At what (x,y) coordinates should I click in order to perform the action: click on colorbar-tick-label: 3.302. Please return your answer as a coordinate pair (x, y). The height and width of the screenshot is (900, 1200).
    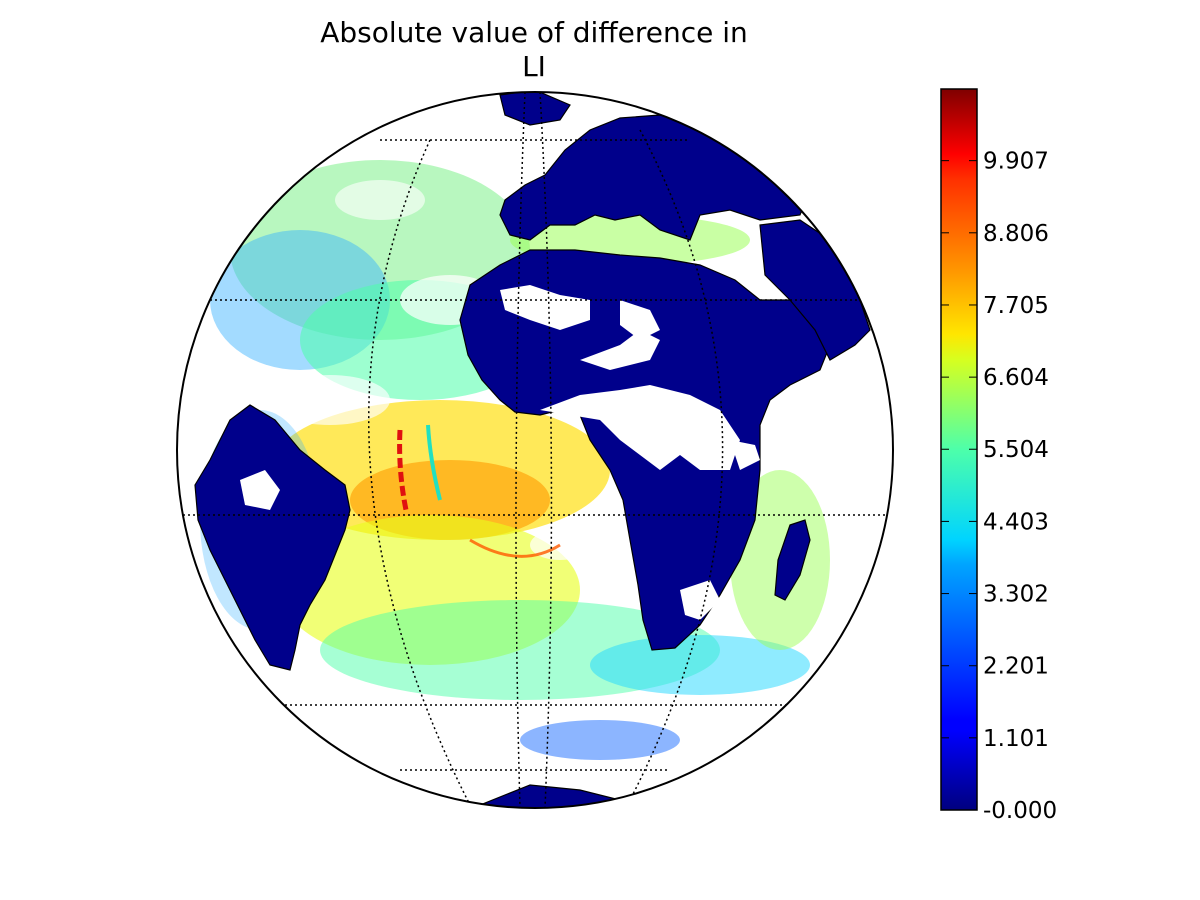
    Looking at the image, I should click on (1016, 595).